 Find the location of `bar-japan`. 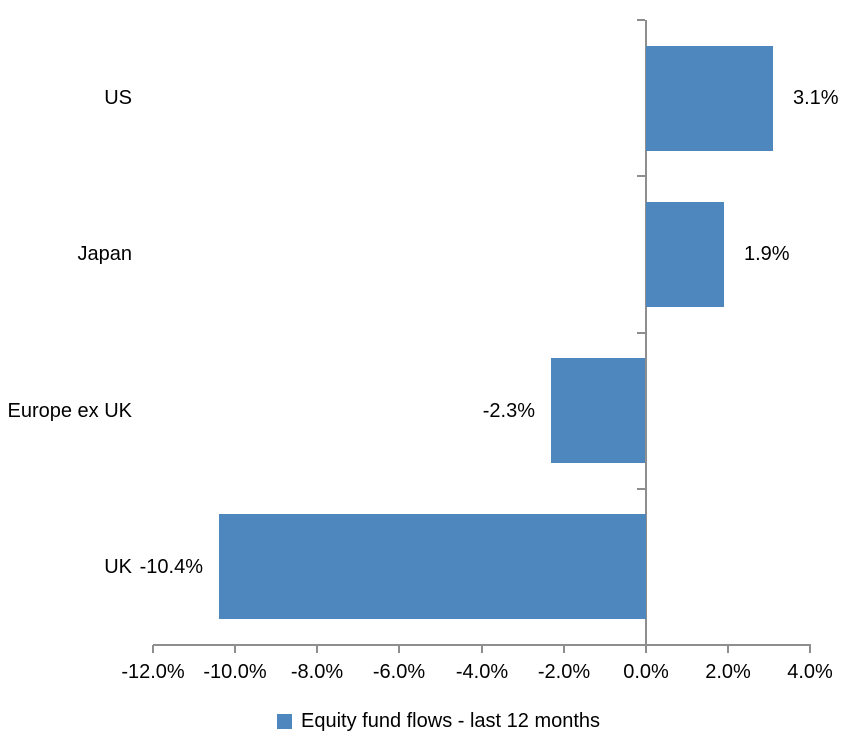

bar-japan is located at coordinates (685, 254).